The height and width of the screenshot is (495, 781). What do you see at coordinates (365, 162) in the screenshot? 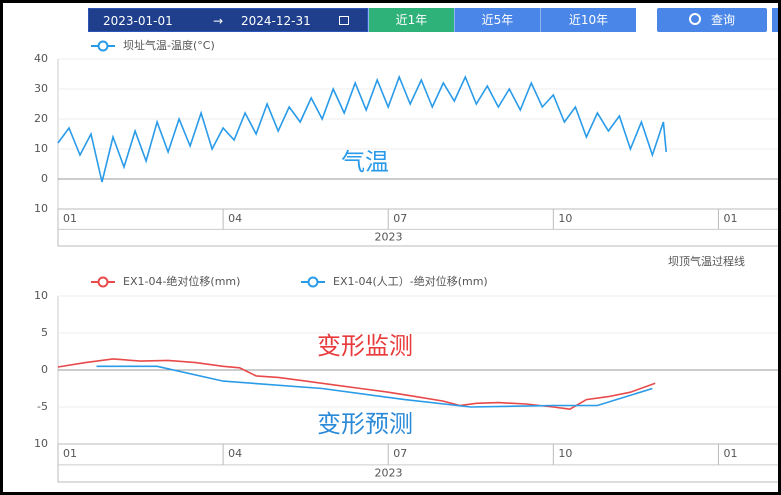
I see `annotation: 气温` at bounding box center [365, 162].